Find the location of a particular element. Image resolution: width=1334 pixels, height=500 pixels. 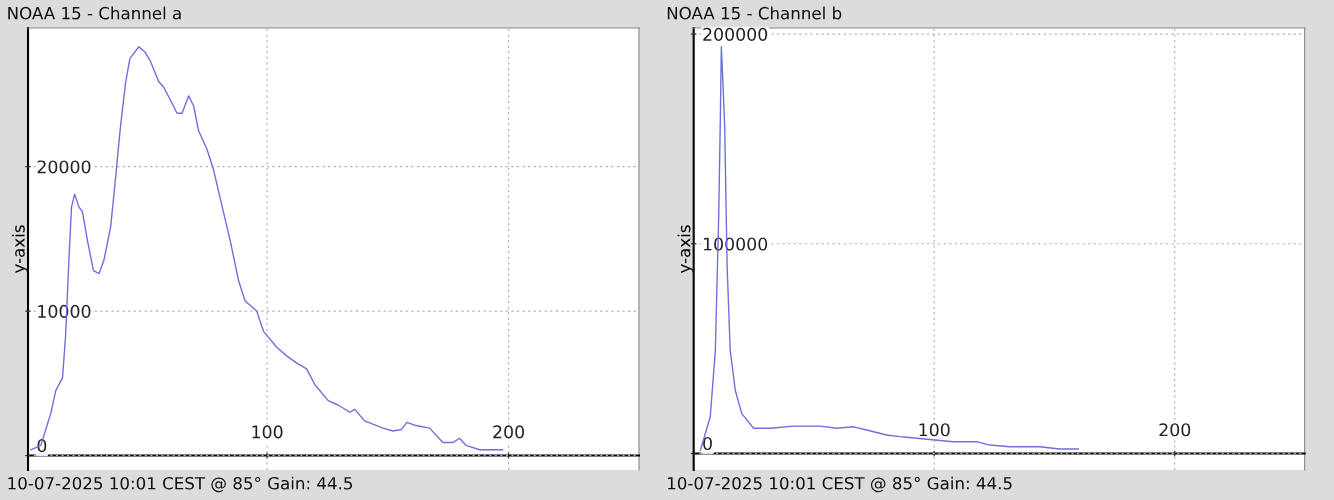

y-tick-label: 200000 is located at coordinates (735, 34).